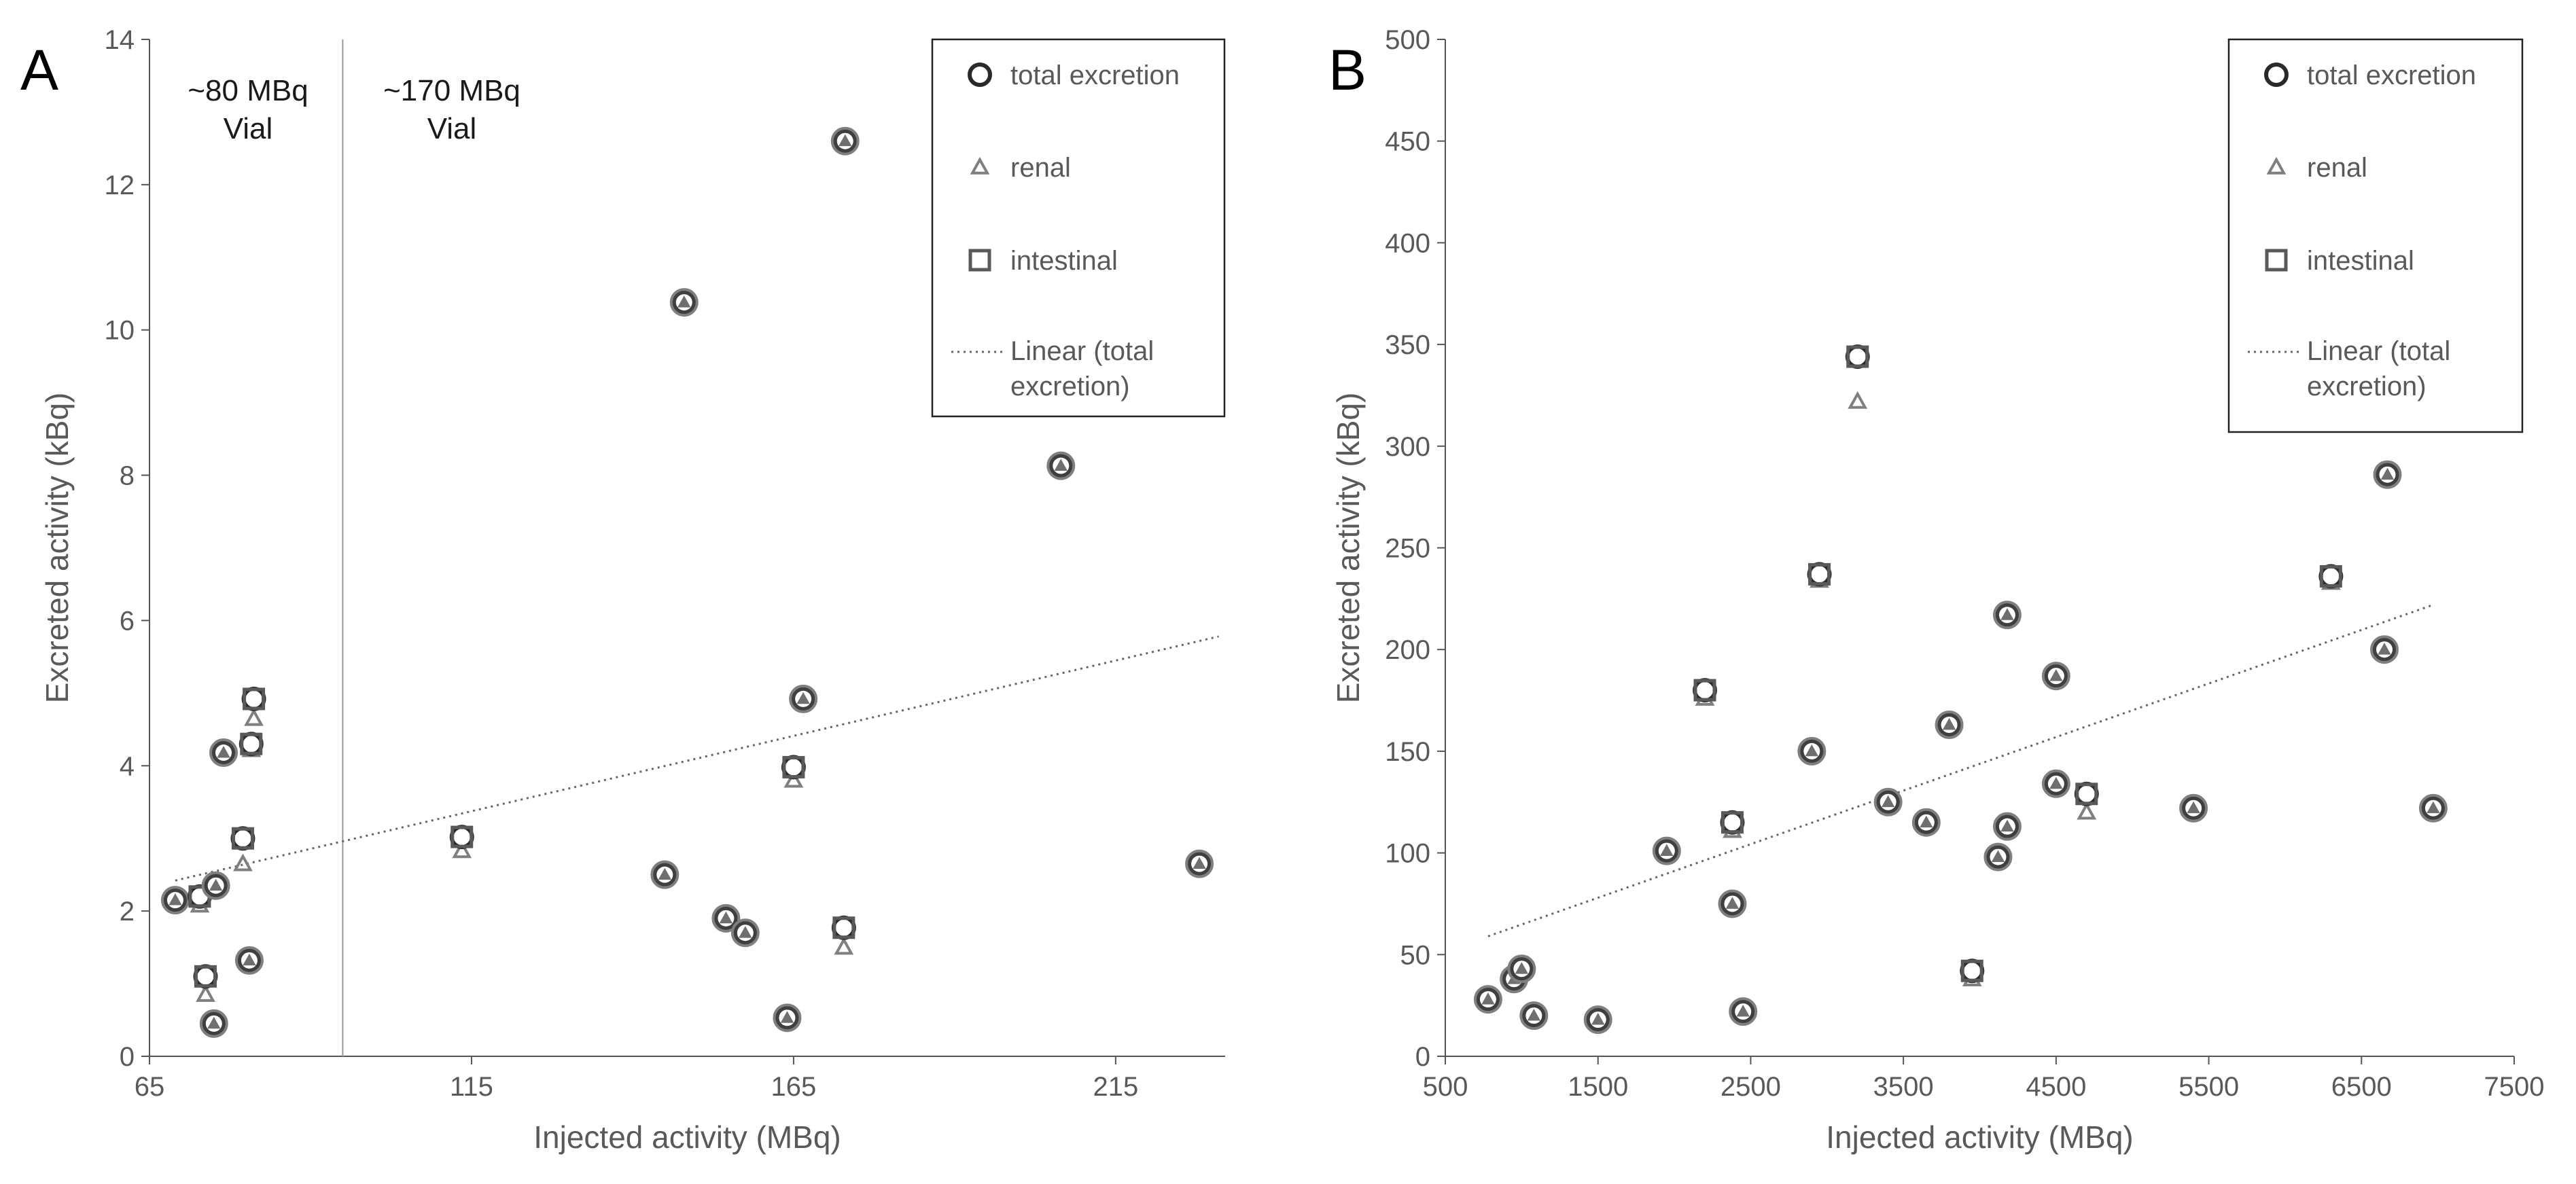 The width and height of the screenshot is (2576, 1184). Describe the element at coordinates (452, 90) in the screenshot. I see `vial-annotation: ~170 MBq` at that location.